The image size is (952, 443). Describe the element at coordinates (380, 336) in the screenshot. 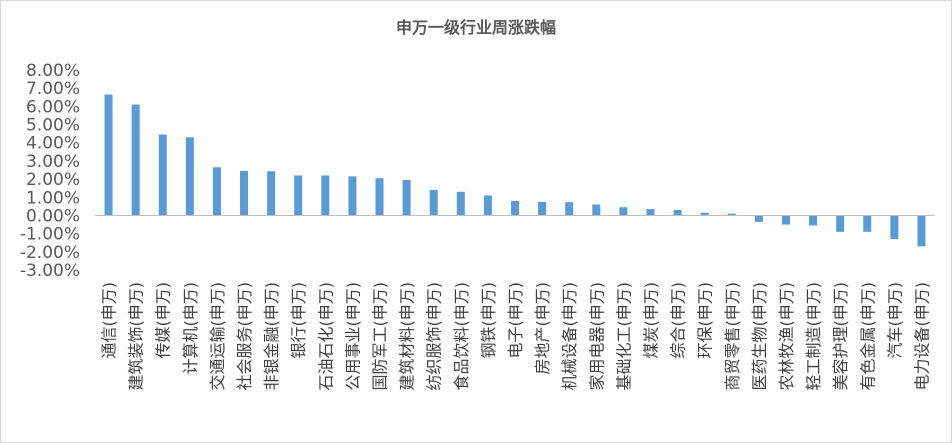

I see `x-tick-label: 国防军工(申万)` at that location.